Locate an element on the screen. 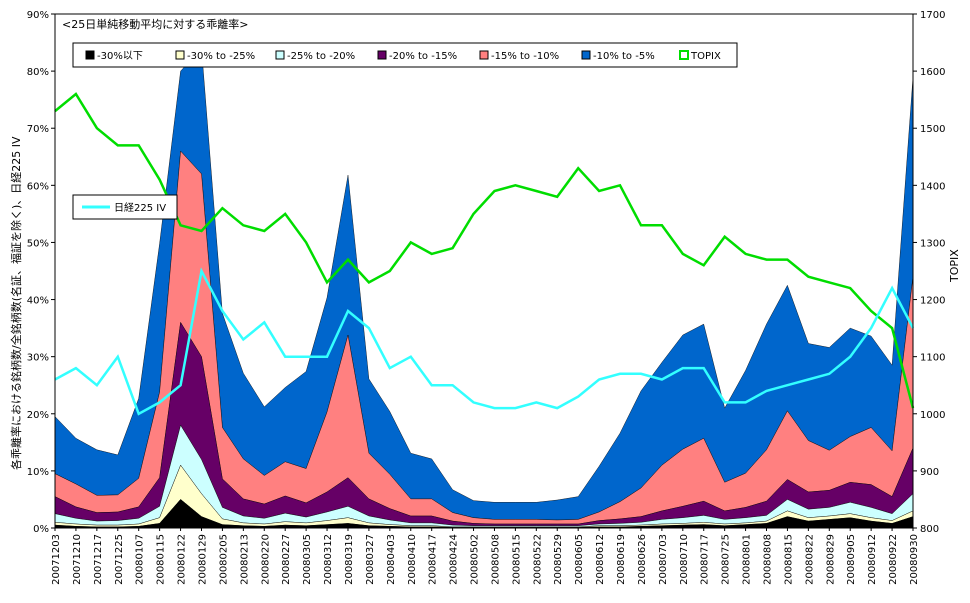 The image size is (970, 603). right-tick-label: 1200 is located at coordinates (932, 301).